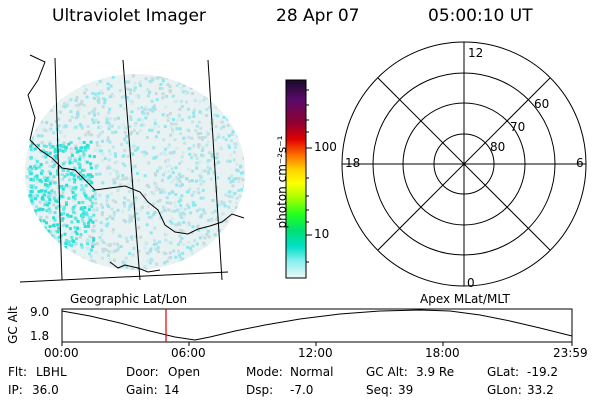  I want to click on mlat-label-80: 80, so click(498, 147).